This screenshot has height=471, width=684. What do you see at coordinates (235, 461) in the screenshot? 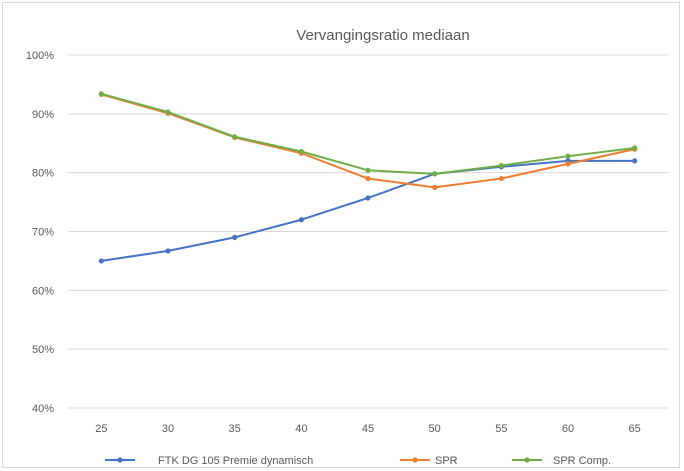
I see `legend-label: FTK DG 105 Premie dynamisch` at bounding box center [235, 461].